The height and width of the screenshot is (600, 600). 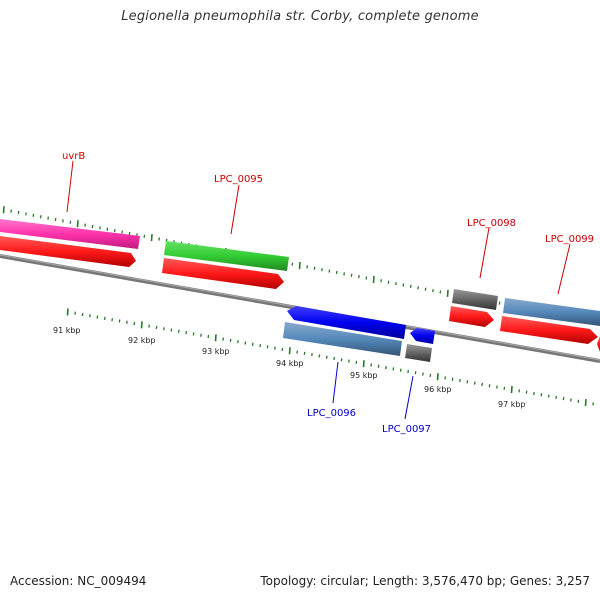 What do you see at coordinates (330, 357) in the screenshot?
I see `tick-marks-inner` at bounding box center [330, 357].